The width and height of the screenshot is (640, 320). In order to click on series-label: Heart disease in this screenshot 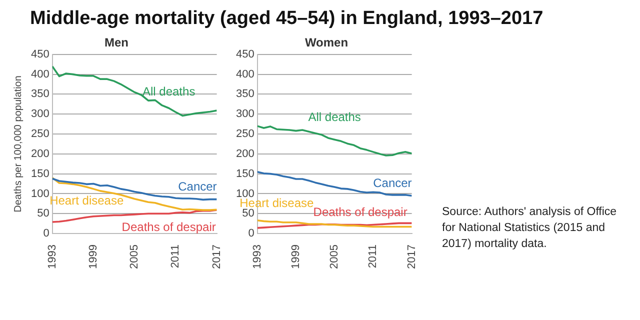, I will do `click(87, 200)`.